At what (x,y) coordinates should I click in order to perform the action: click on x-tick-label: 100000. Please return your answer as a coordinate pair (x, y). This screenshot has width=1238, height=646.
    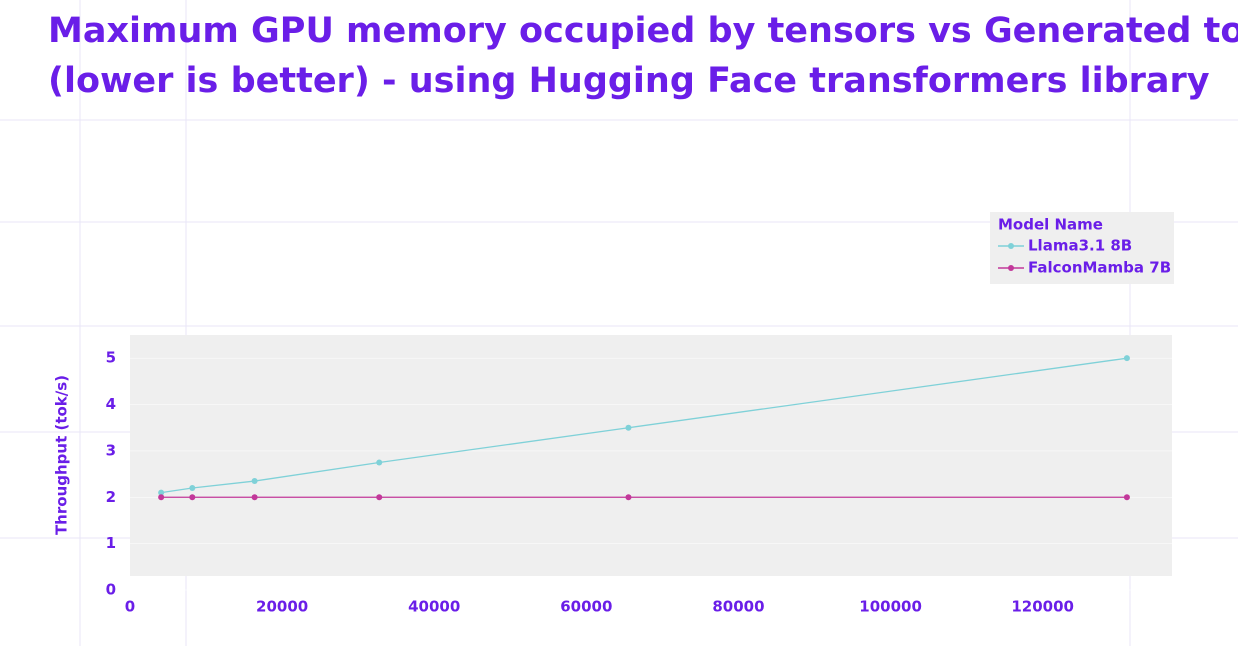
    Looking at the image, I should click on (890, 607).